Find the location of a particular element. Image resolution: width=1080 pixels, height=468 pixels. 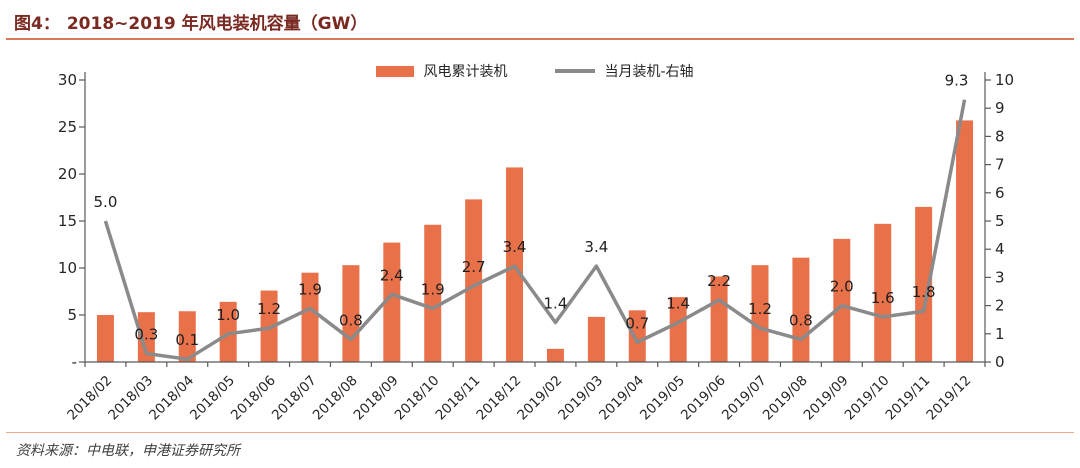

left-axis-tick-label: 25 is located at coordinates (67, 127).